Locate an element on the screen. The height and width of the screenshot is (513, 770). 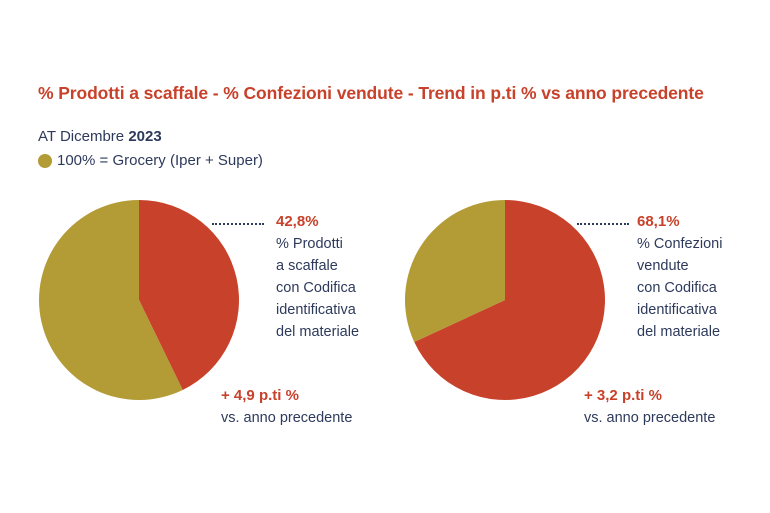
pie-1-description-line: a scaffale is located at coordinates (307, 266).